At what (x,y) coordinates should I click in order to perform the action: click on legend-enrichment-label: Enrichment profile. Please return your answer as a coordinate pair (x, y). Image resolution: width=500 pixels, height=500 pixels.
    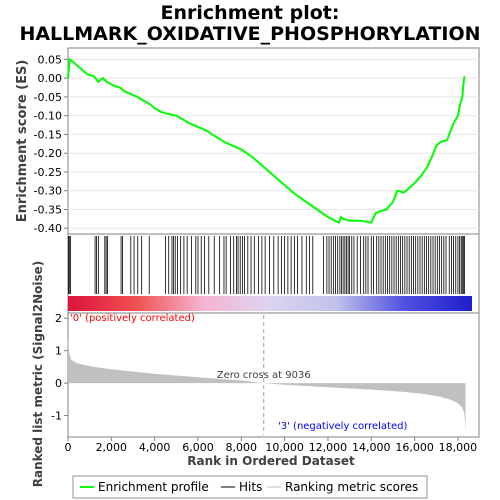
    Looking at the image, I should click on (153, 487).